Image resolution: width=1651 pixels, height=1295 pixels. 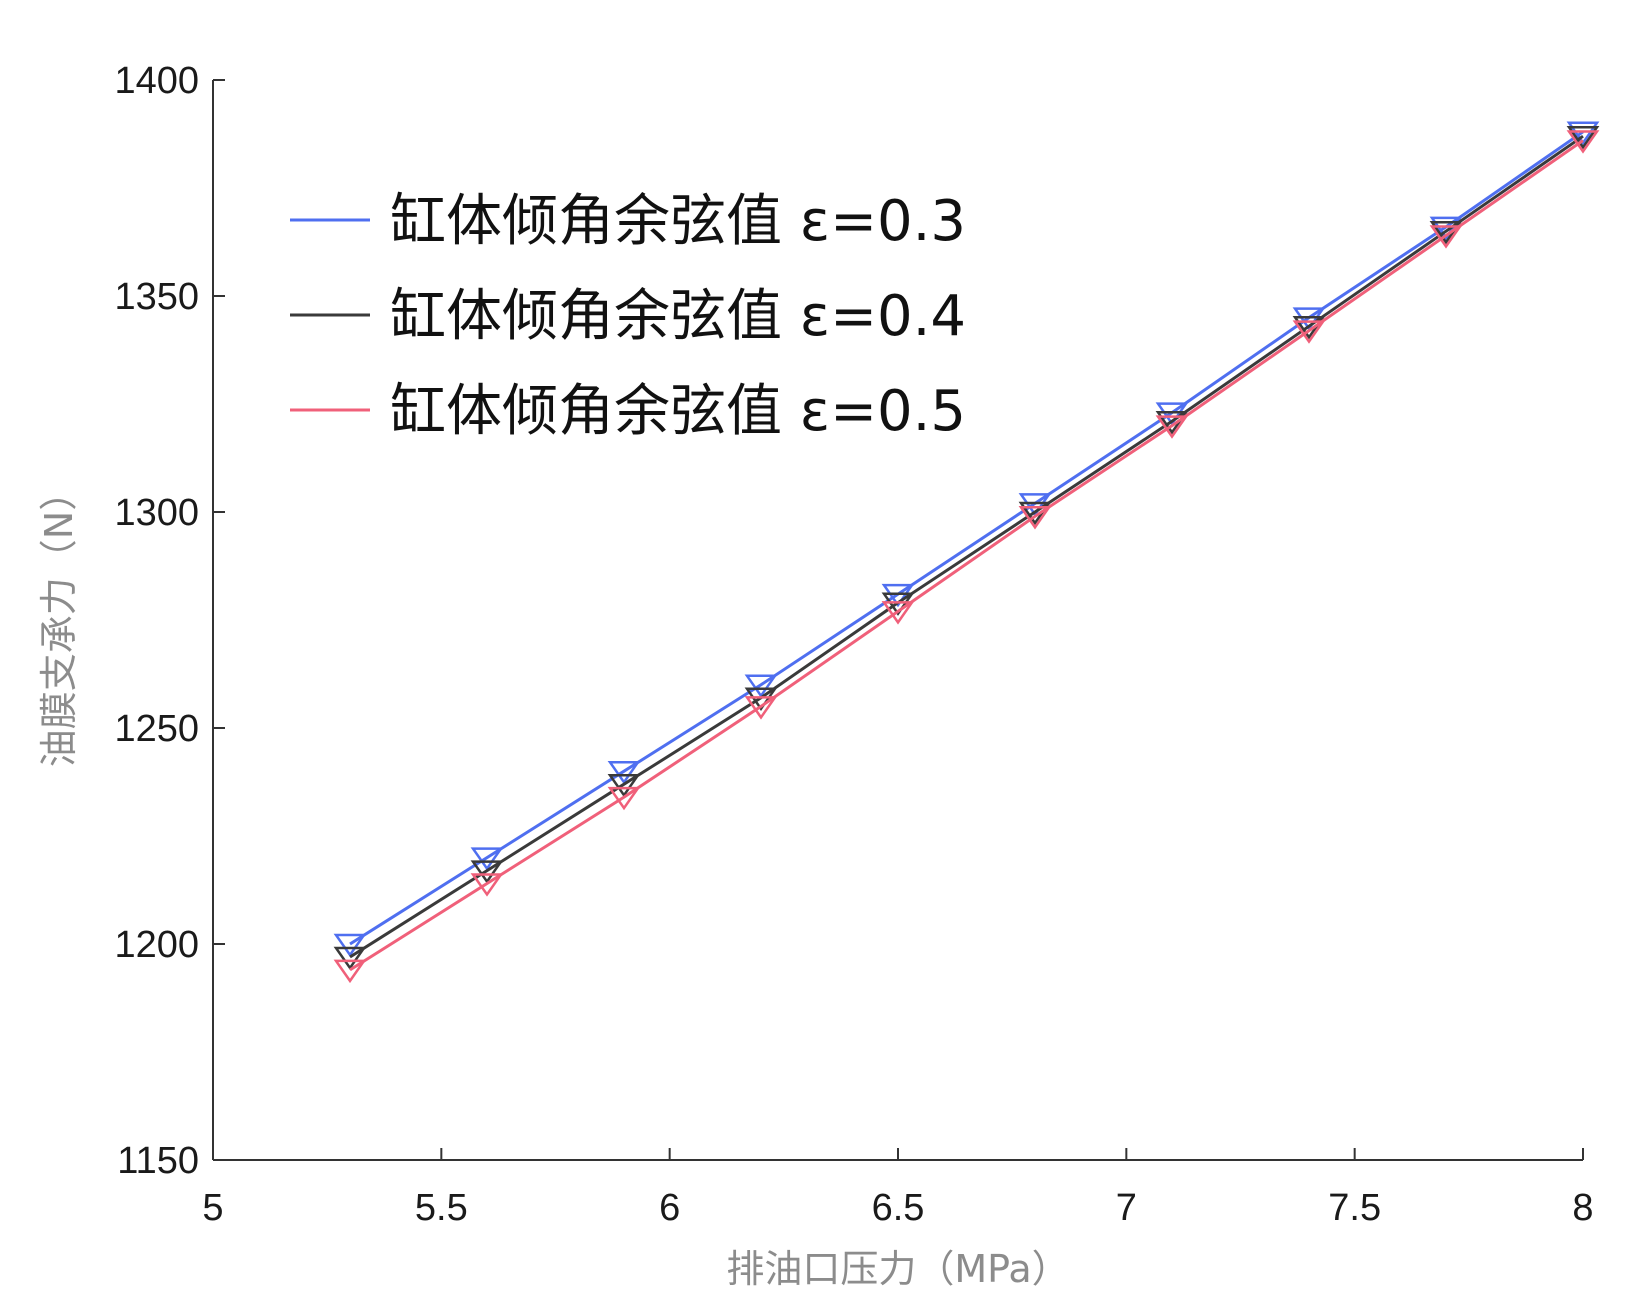 What do you see at coordinates (156, 297) in the screenshot?
I see `y-tick-label: 1350` at bounding box center [156, 297].